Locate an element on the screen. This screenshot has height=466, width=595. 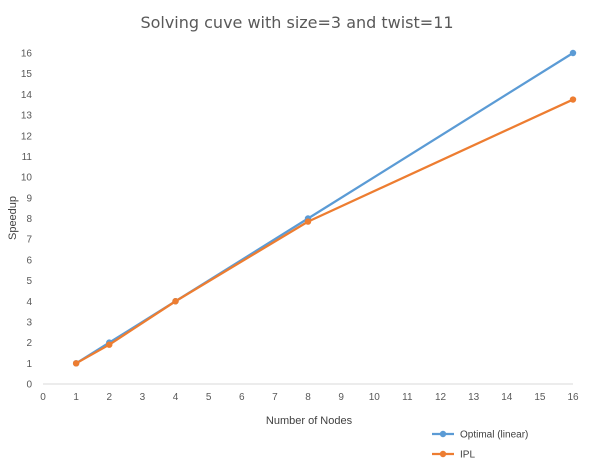
x-tick-label: 12 is located at coordinates (441, 397).